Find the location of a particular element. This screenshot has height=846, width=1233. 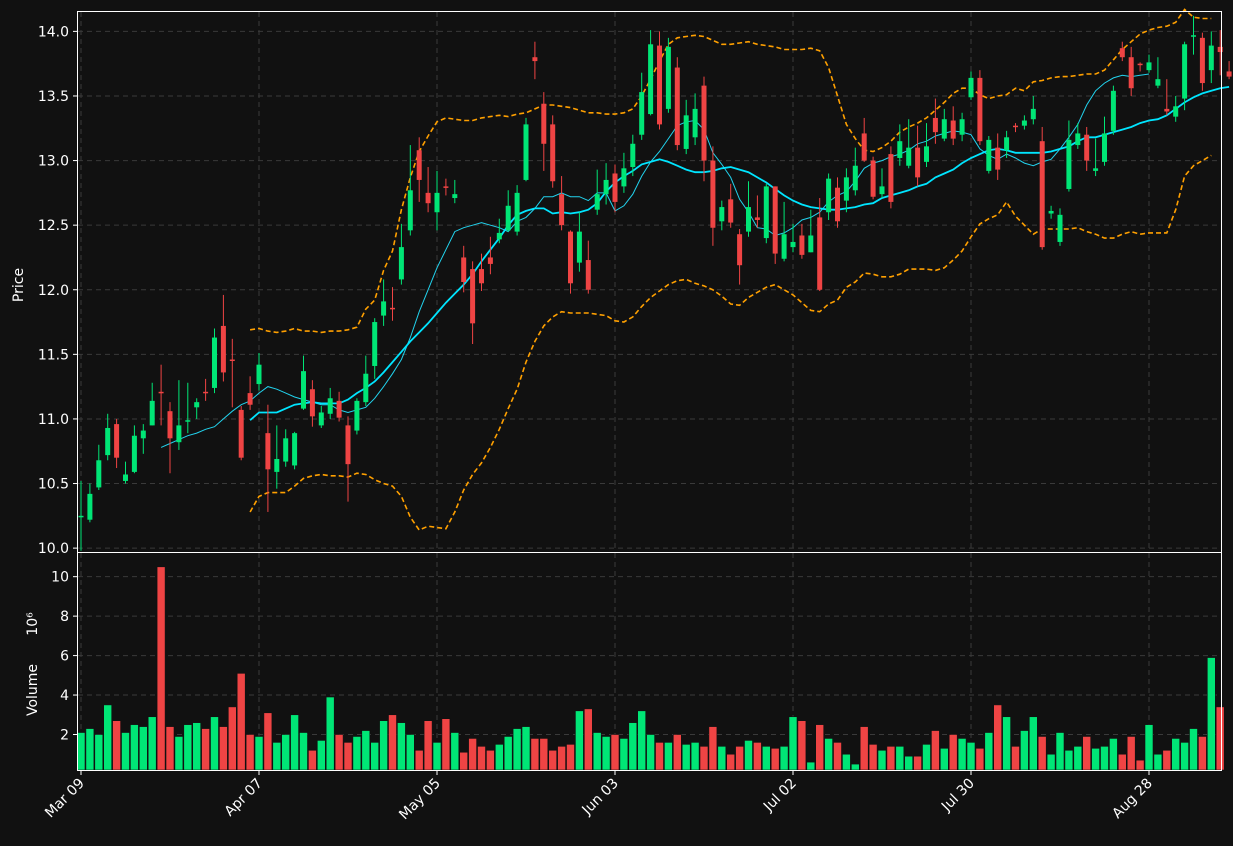

price-tick-label: 11.5 is located at coordinates (53, 355).